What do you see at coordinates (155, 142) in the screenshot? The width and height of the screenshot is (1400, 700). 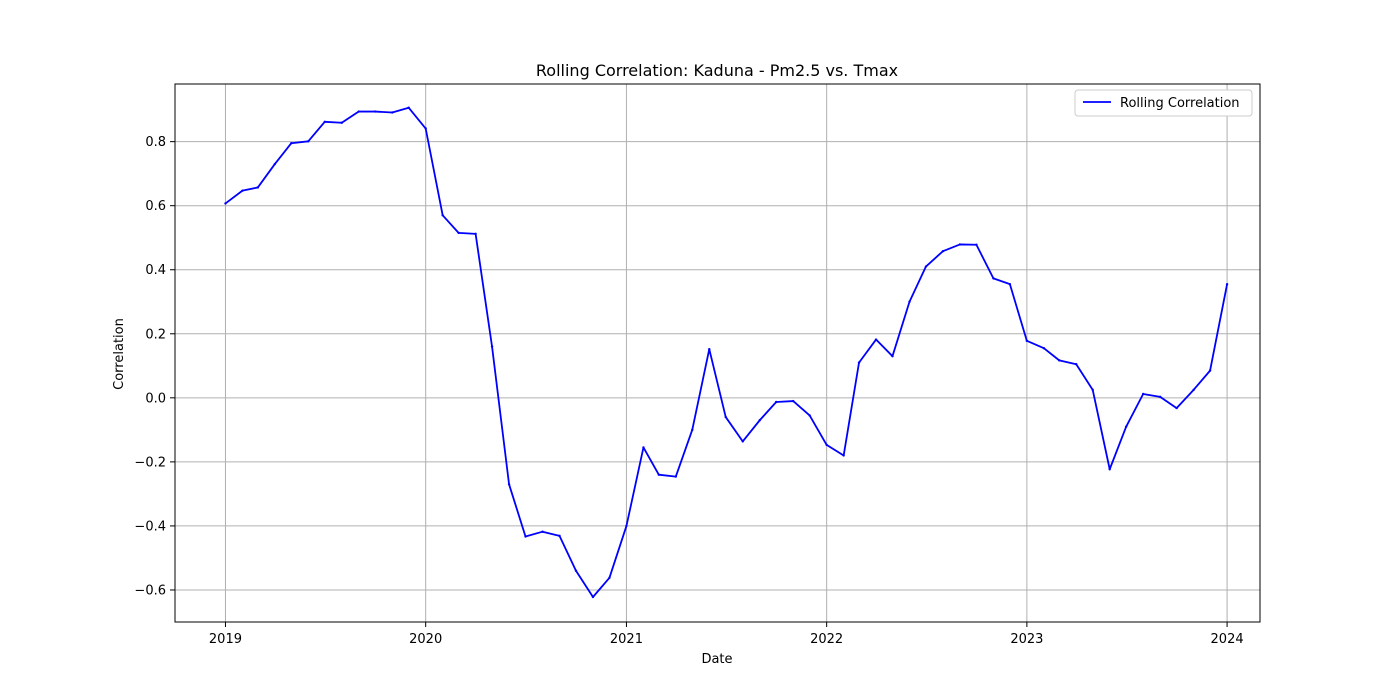 I see `y-tick-label: 0.8` at bounding box center [155, 142].